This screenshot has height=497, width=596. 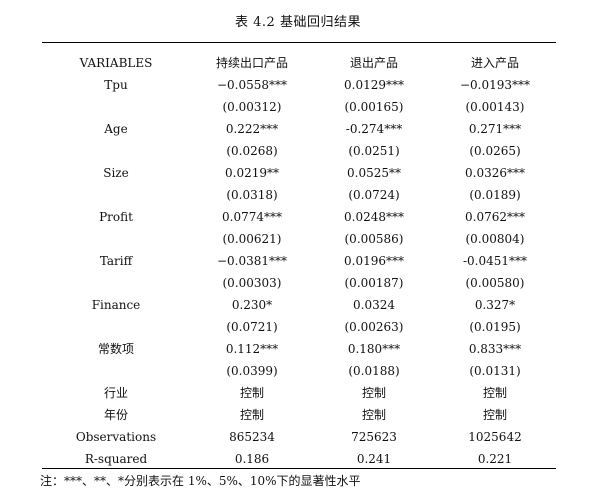 What do you see at coordinates (252, 173) in the screenshot?
I see `value-cell: 0.0219**` at bounding box center [252, 173].